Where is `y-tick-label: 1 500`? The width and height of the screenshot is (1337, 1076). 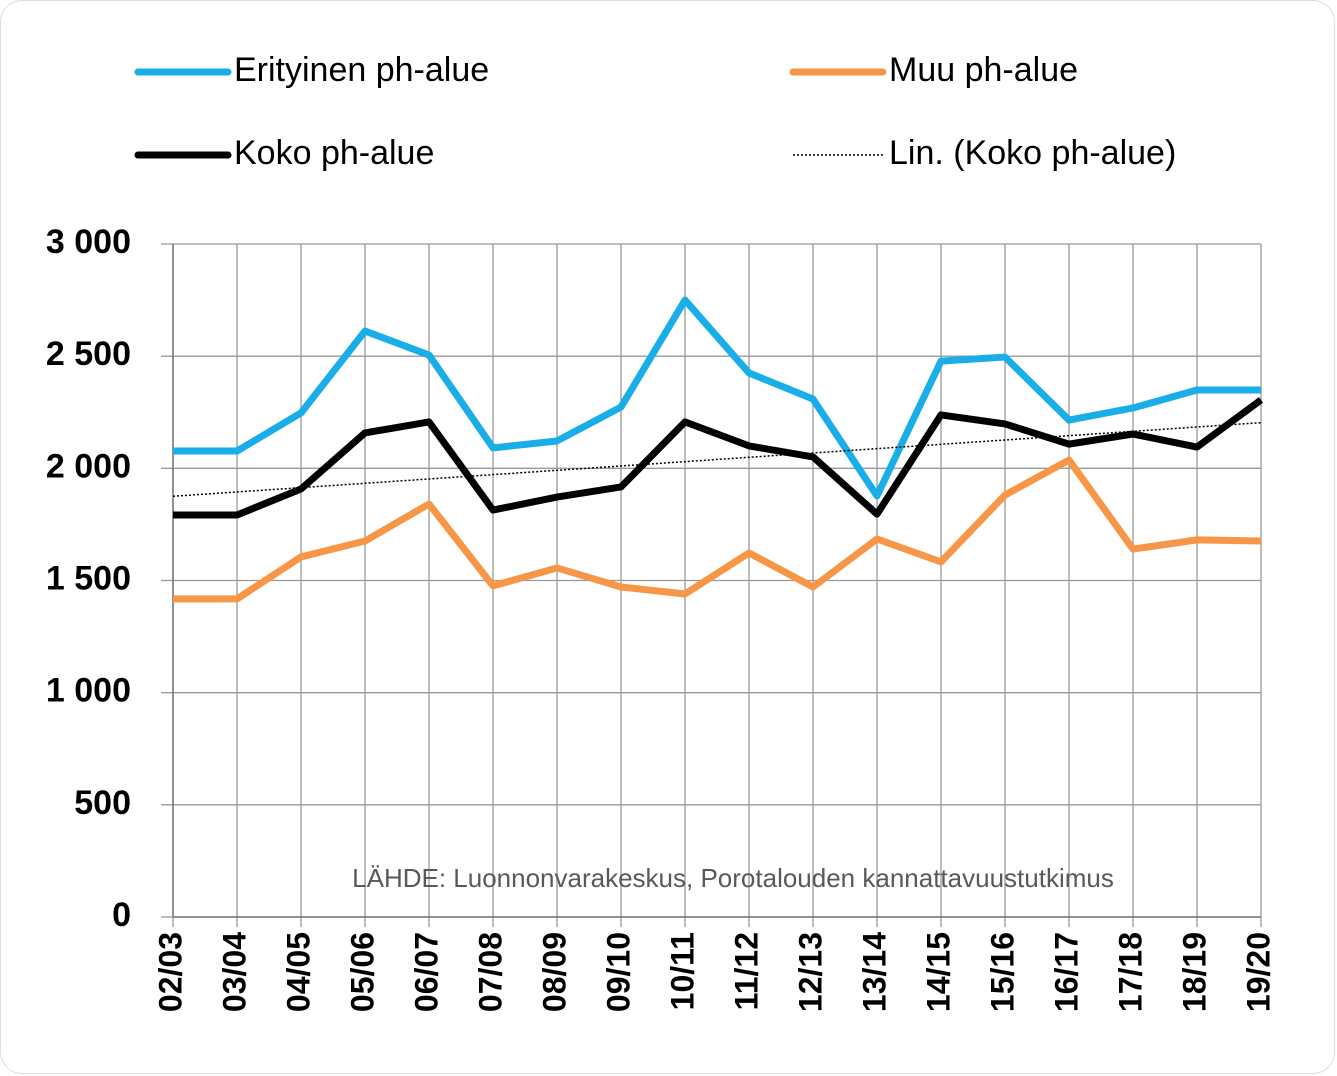
y-tick-label: 1 500 is located at coordinates (88, 578).